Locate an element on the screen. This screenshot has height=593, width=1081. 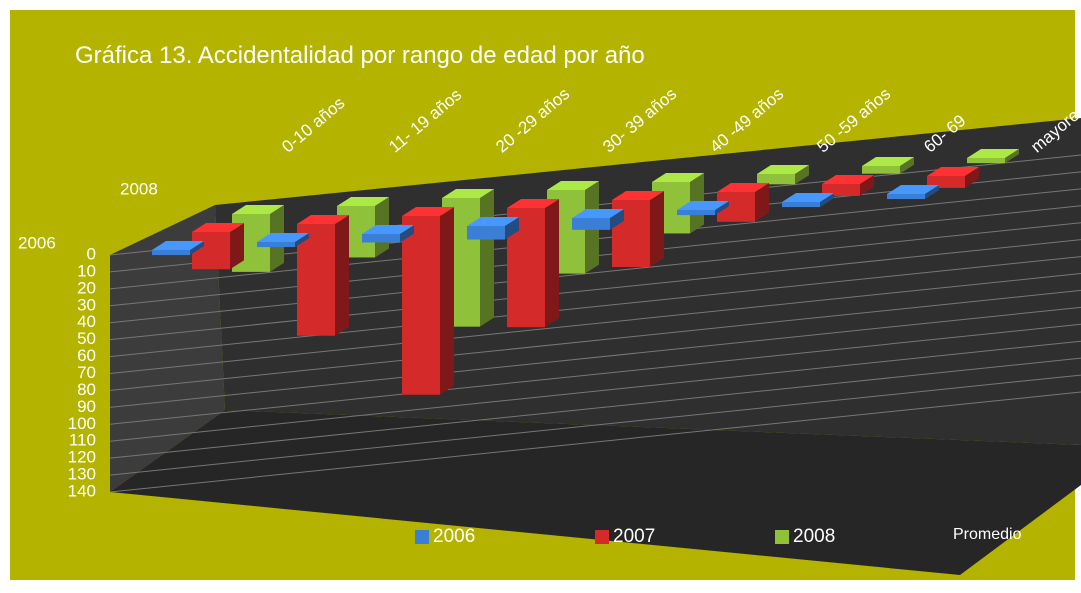
legend-label: Promedio is located at coordinates (987, 534).